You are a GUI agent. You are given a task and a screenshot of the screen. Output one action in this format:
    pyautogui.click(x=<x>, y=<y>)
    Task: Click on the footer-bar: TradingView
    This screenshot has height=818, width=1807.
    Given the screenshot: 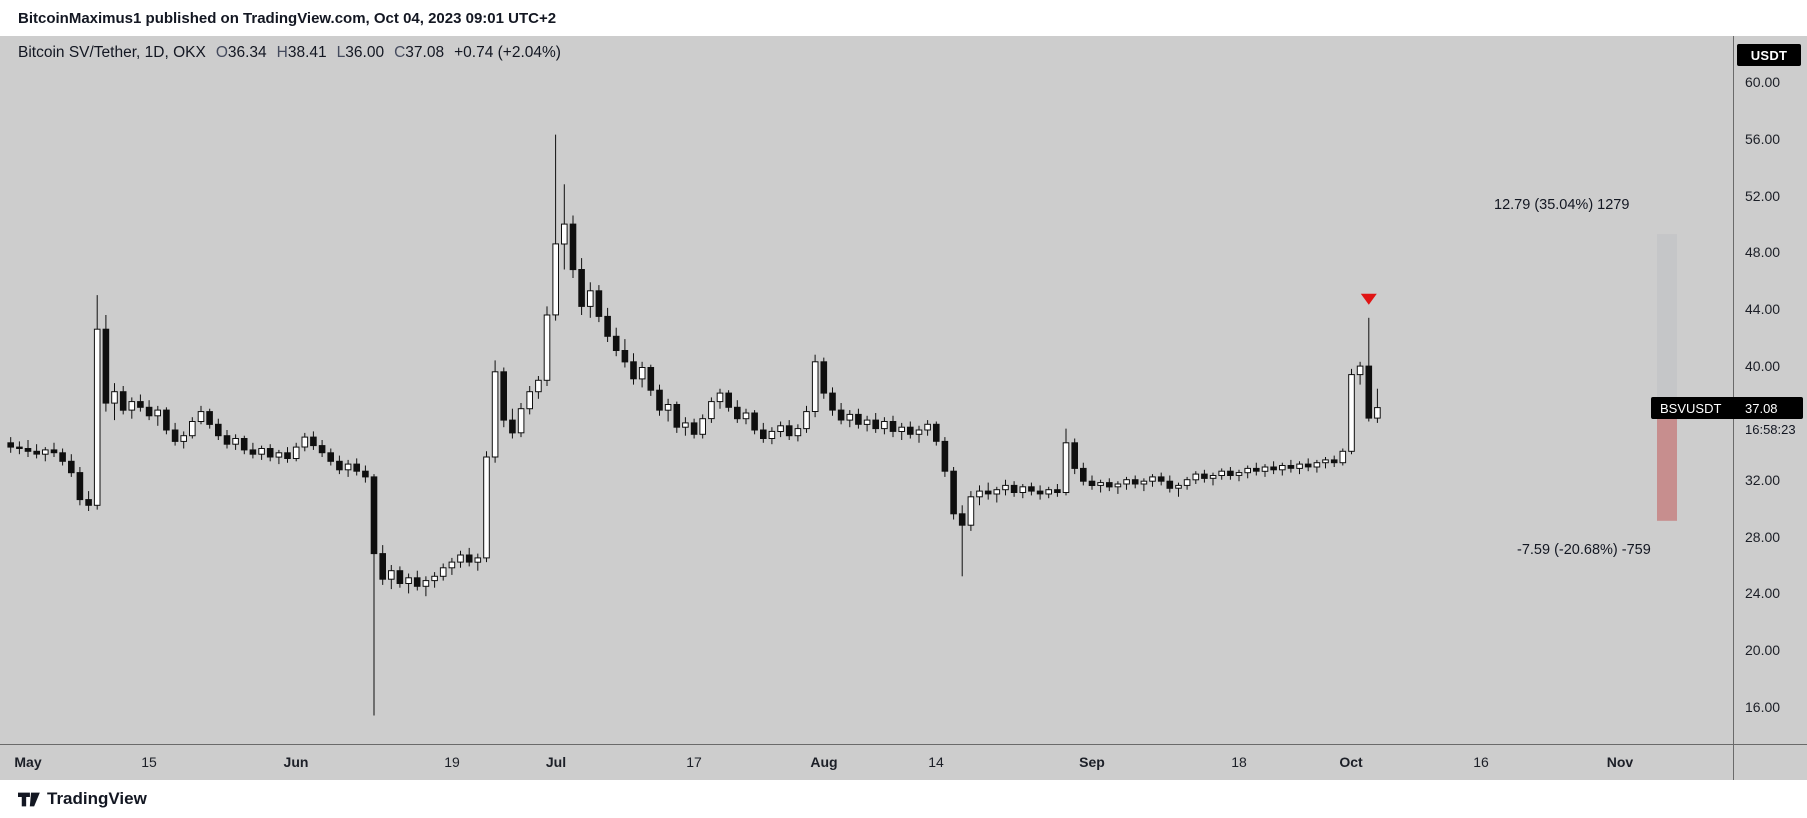 What is the action you would take?
    pyautogui.click(x=903, y=799)
    